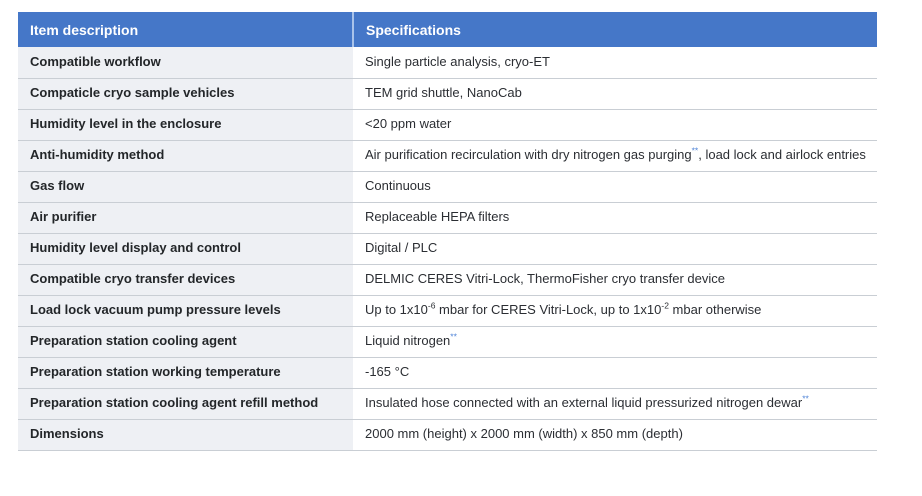 The image size is (922, 496). What do you see at coordinates (615, 63) in the screenshot?
I see `spec-cell-compatible-workflow: Single particle analysis, cryo-ET` at bounding box center [615, 63].